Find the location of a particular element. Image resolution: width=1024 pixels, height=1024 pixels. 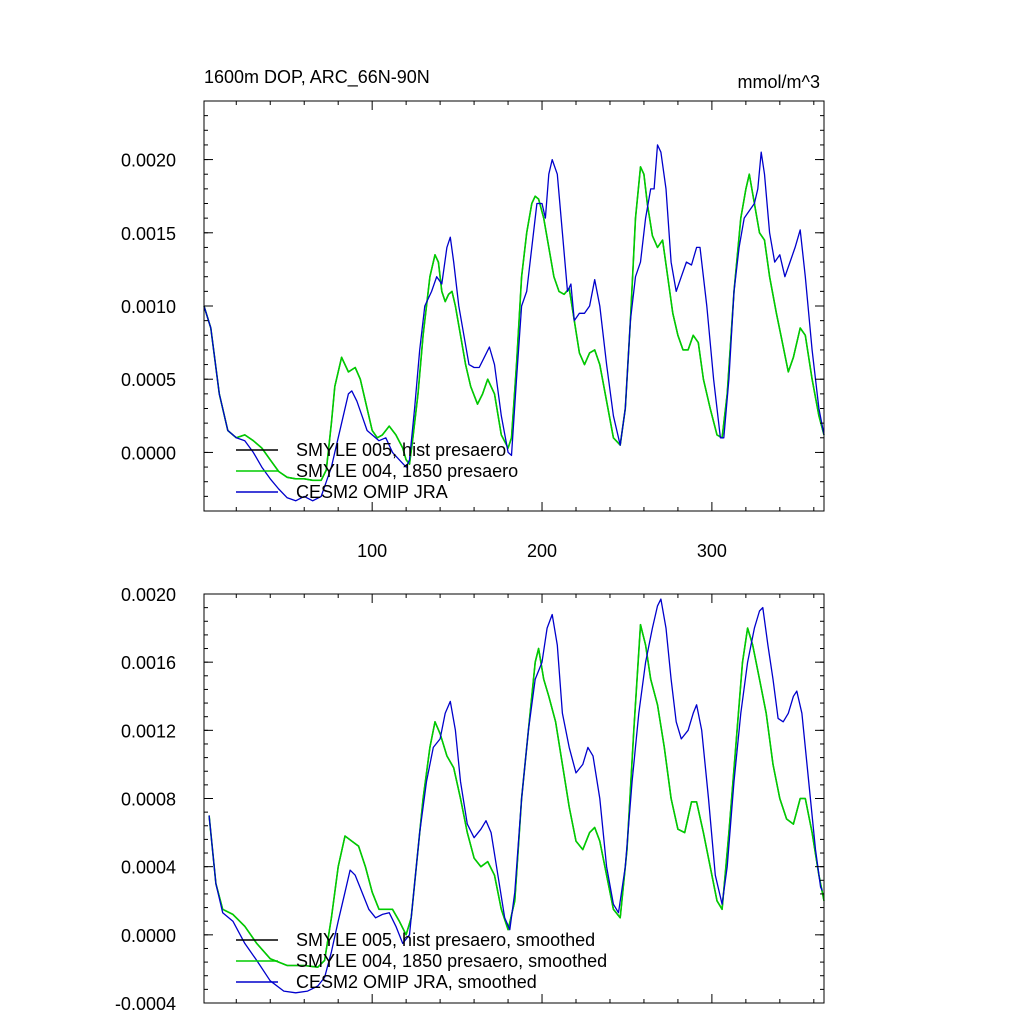

legend-label: CESM2 OMIP JRA is located at coordinates (372, 492).